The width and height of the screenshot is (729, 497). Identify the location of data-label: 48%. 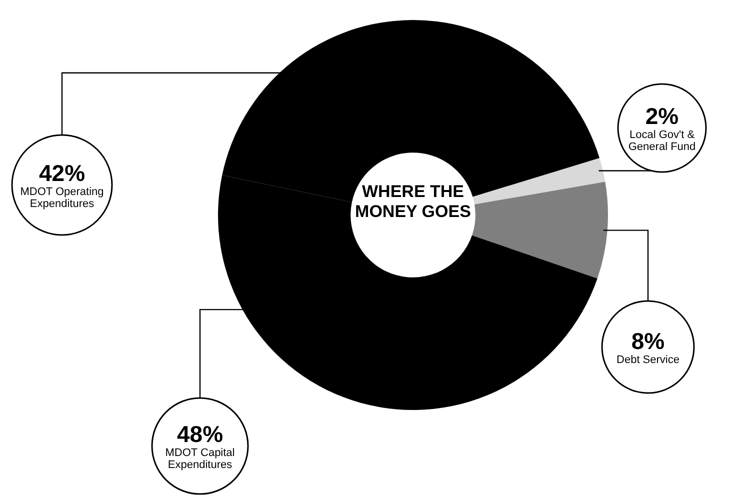
(200, 434).